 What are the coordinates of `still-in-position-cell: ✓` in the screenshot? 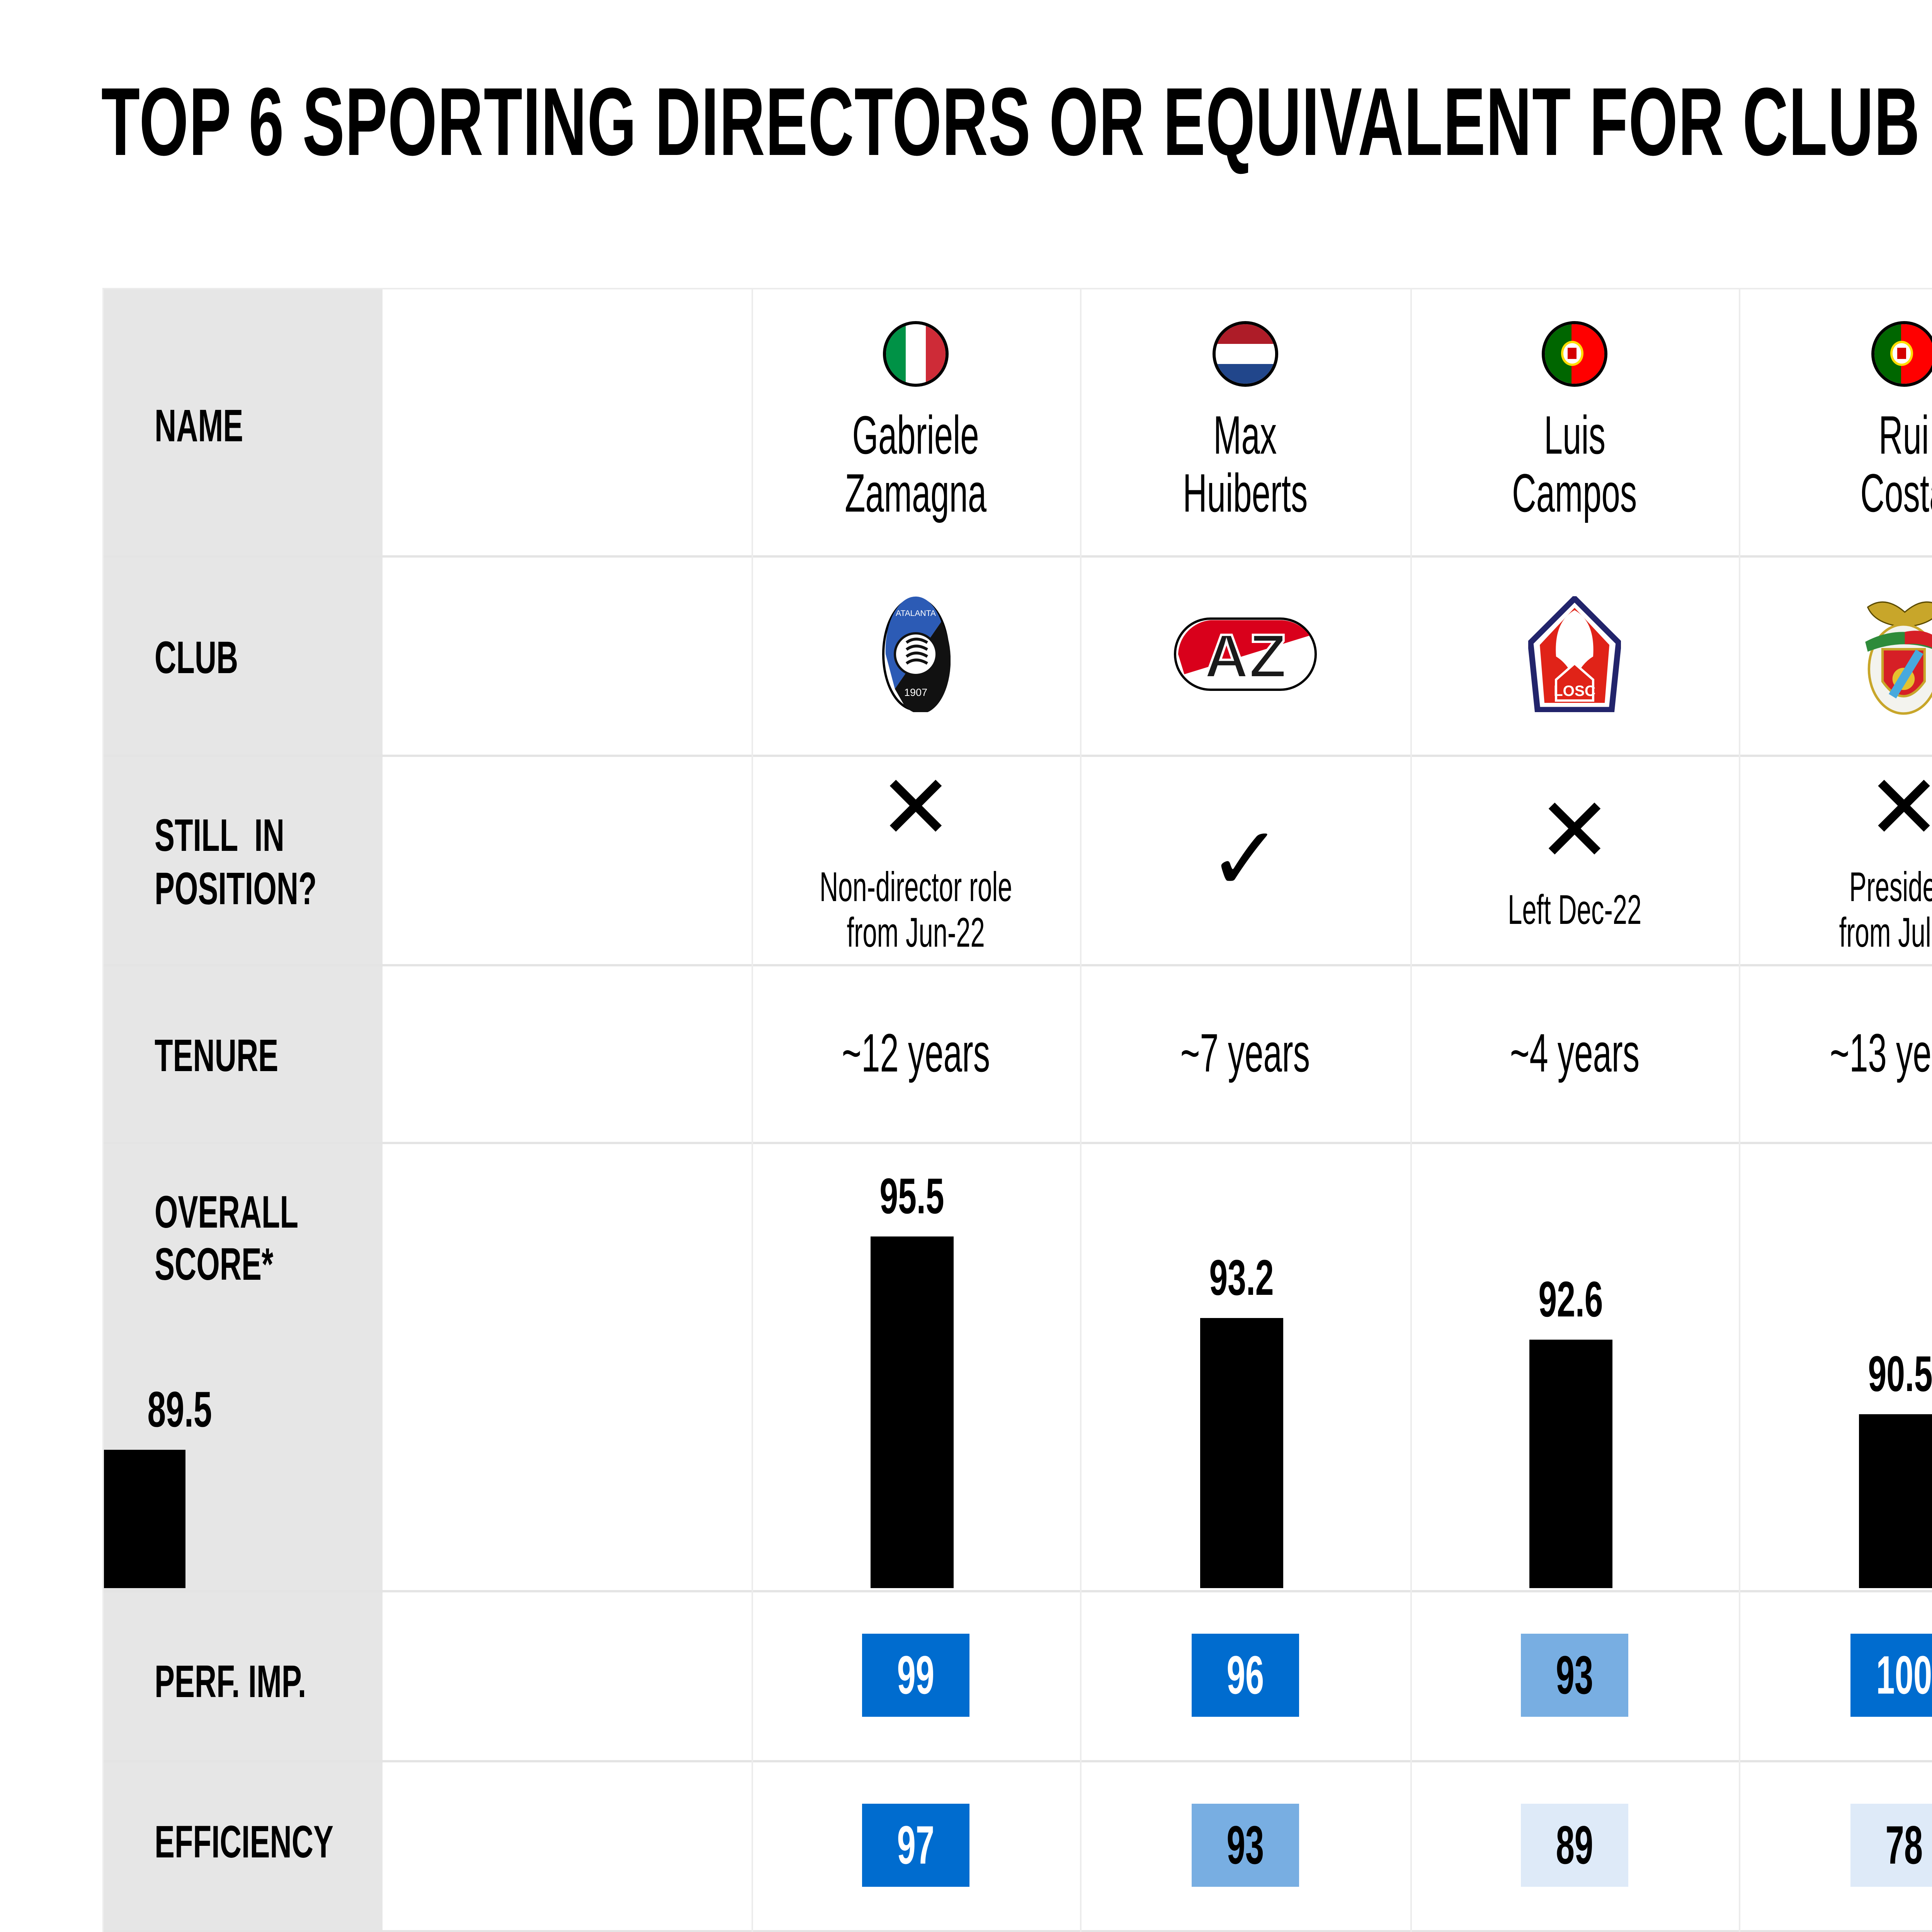 It's located at (1245, 859).